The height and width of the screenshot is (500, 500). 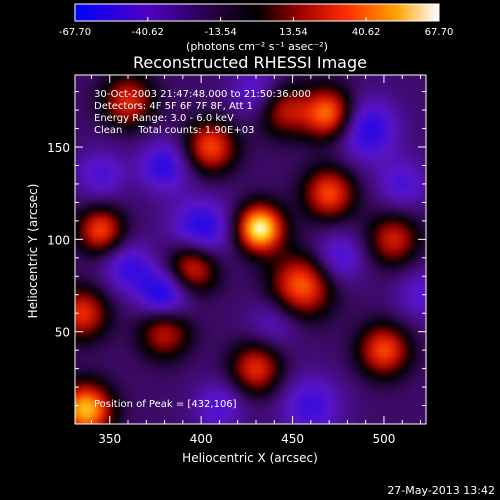 What do you see at coordinates (257, 12) in the screenshot?
I see `colorbar` at bounding box center [257, 12].